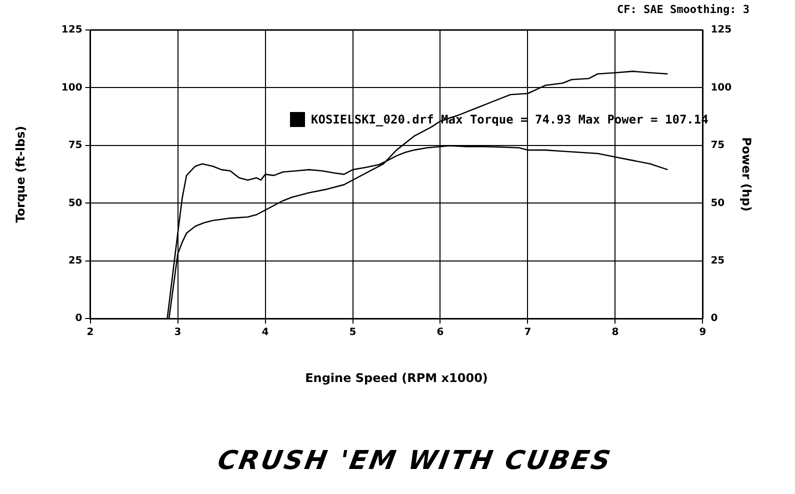 Image resolution: width=795 pixels, height=494 pixels. I want to click on x-tick-label: 8, so click(615, 332).